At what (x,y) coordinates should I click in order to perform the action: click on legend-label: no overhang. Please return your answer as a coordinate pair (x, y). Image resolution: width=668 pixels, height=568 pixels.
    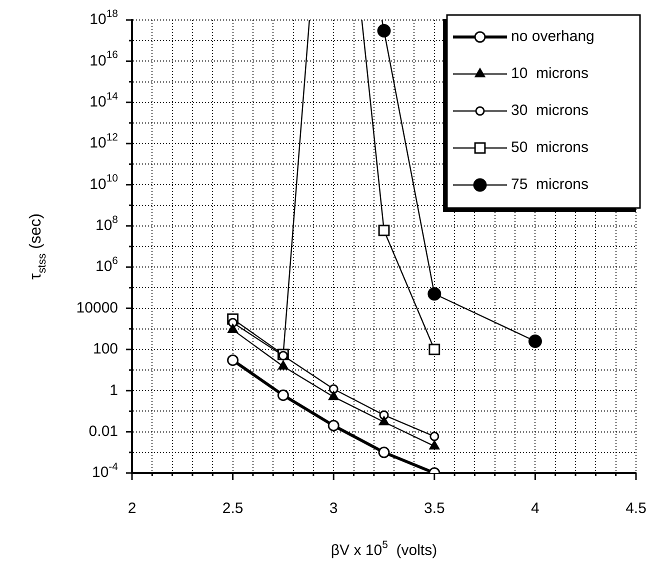
    Looking at the image, I should click on (552, 37).